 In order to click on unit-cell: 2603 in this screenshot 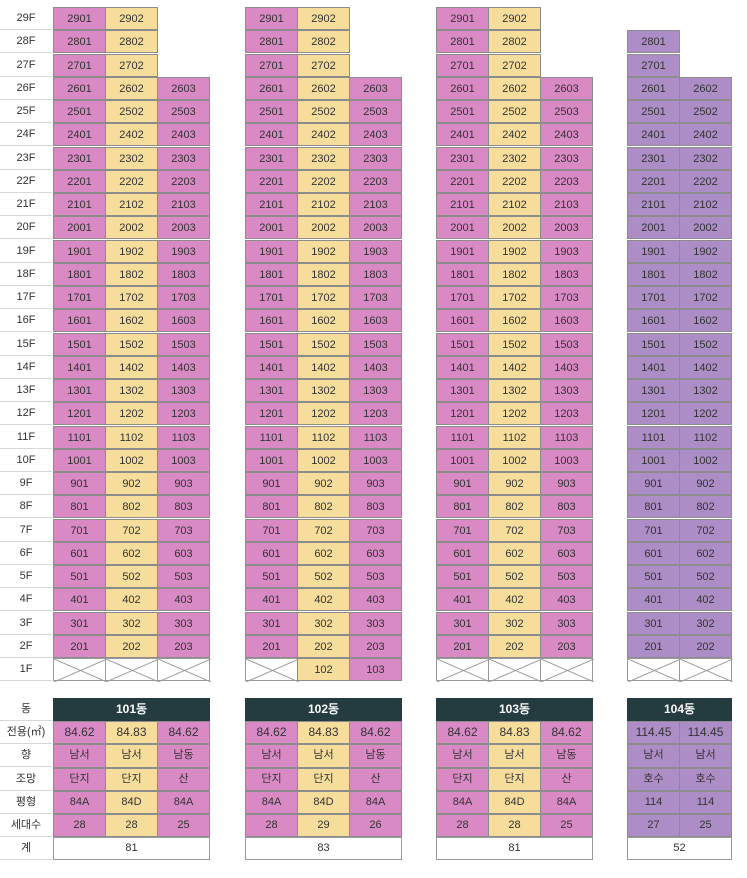, I will do `click(375, 88)`.